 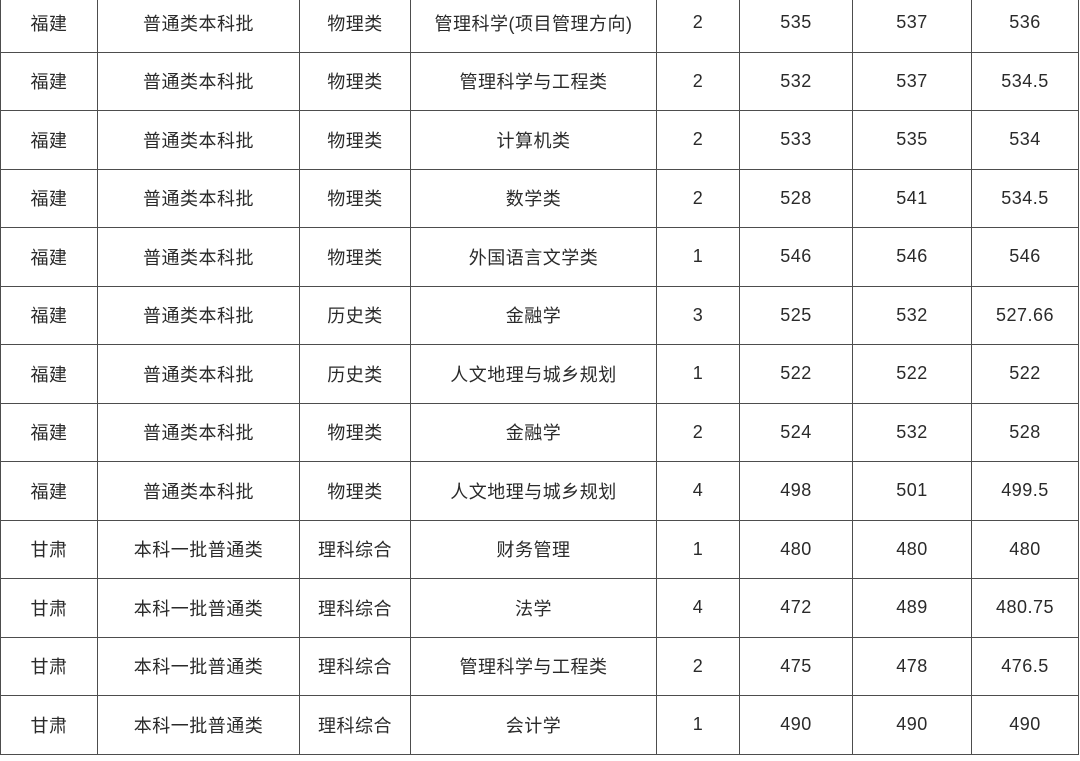 What do you see at coordinates (796, 257) in the screenshot?
I see `min-score-cell: 546` at bounding box center [796, 257].